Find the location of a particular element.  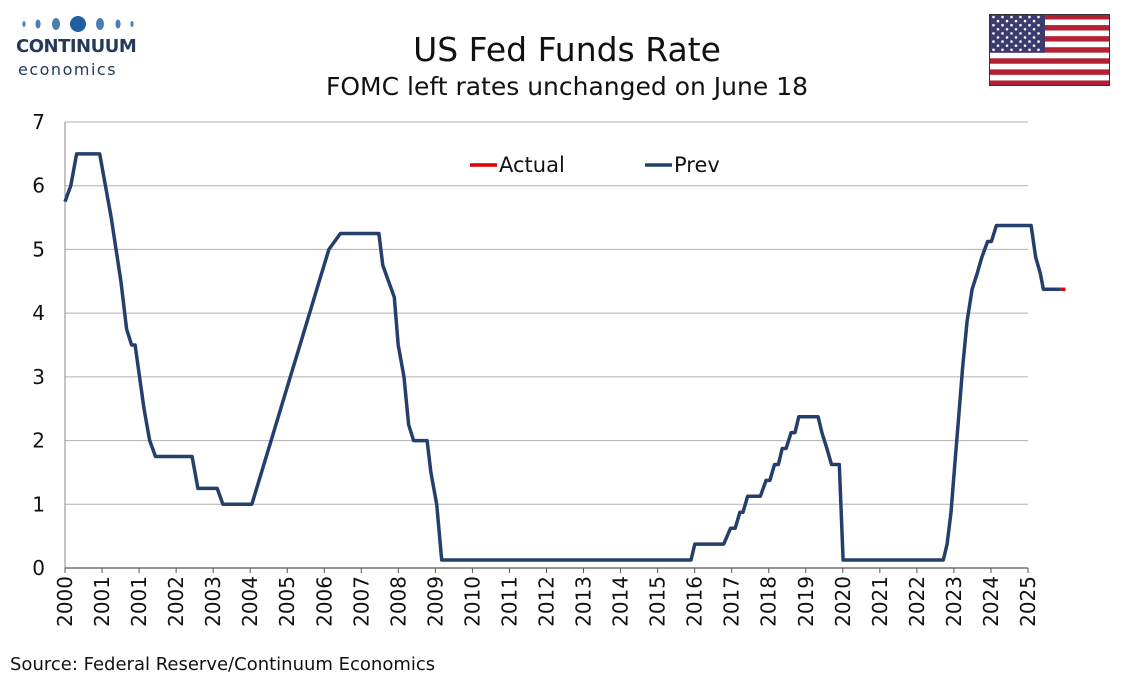

x-tick-label: 2023 is located at coordinates (954, 601).